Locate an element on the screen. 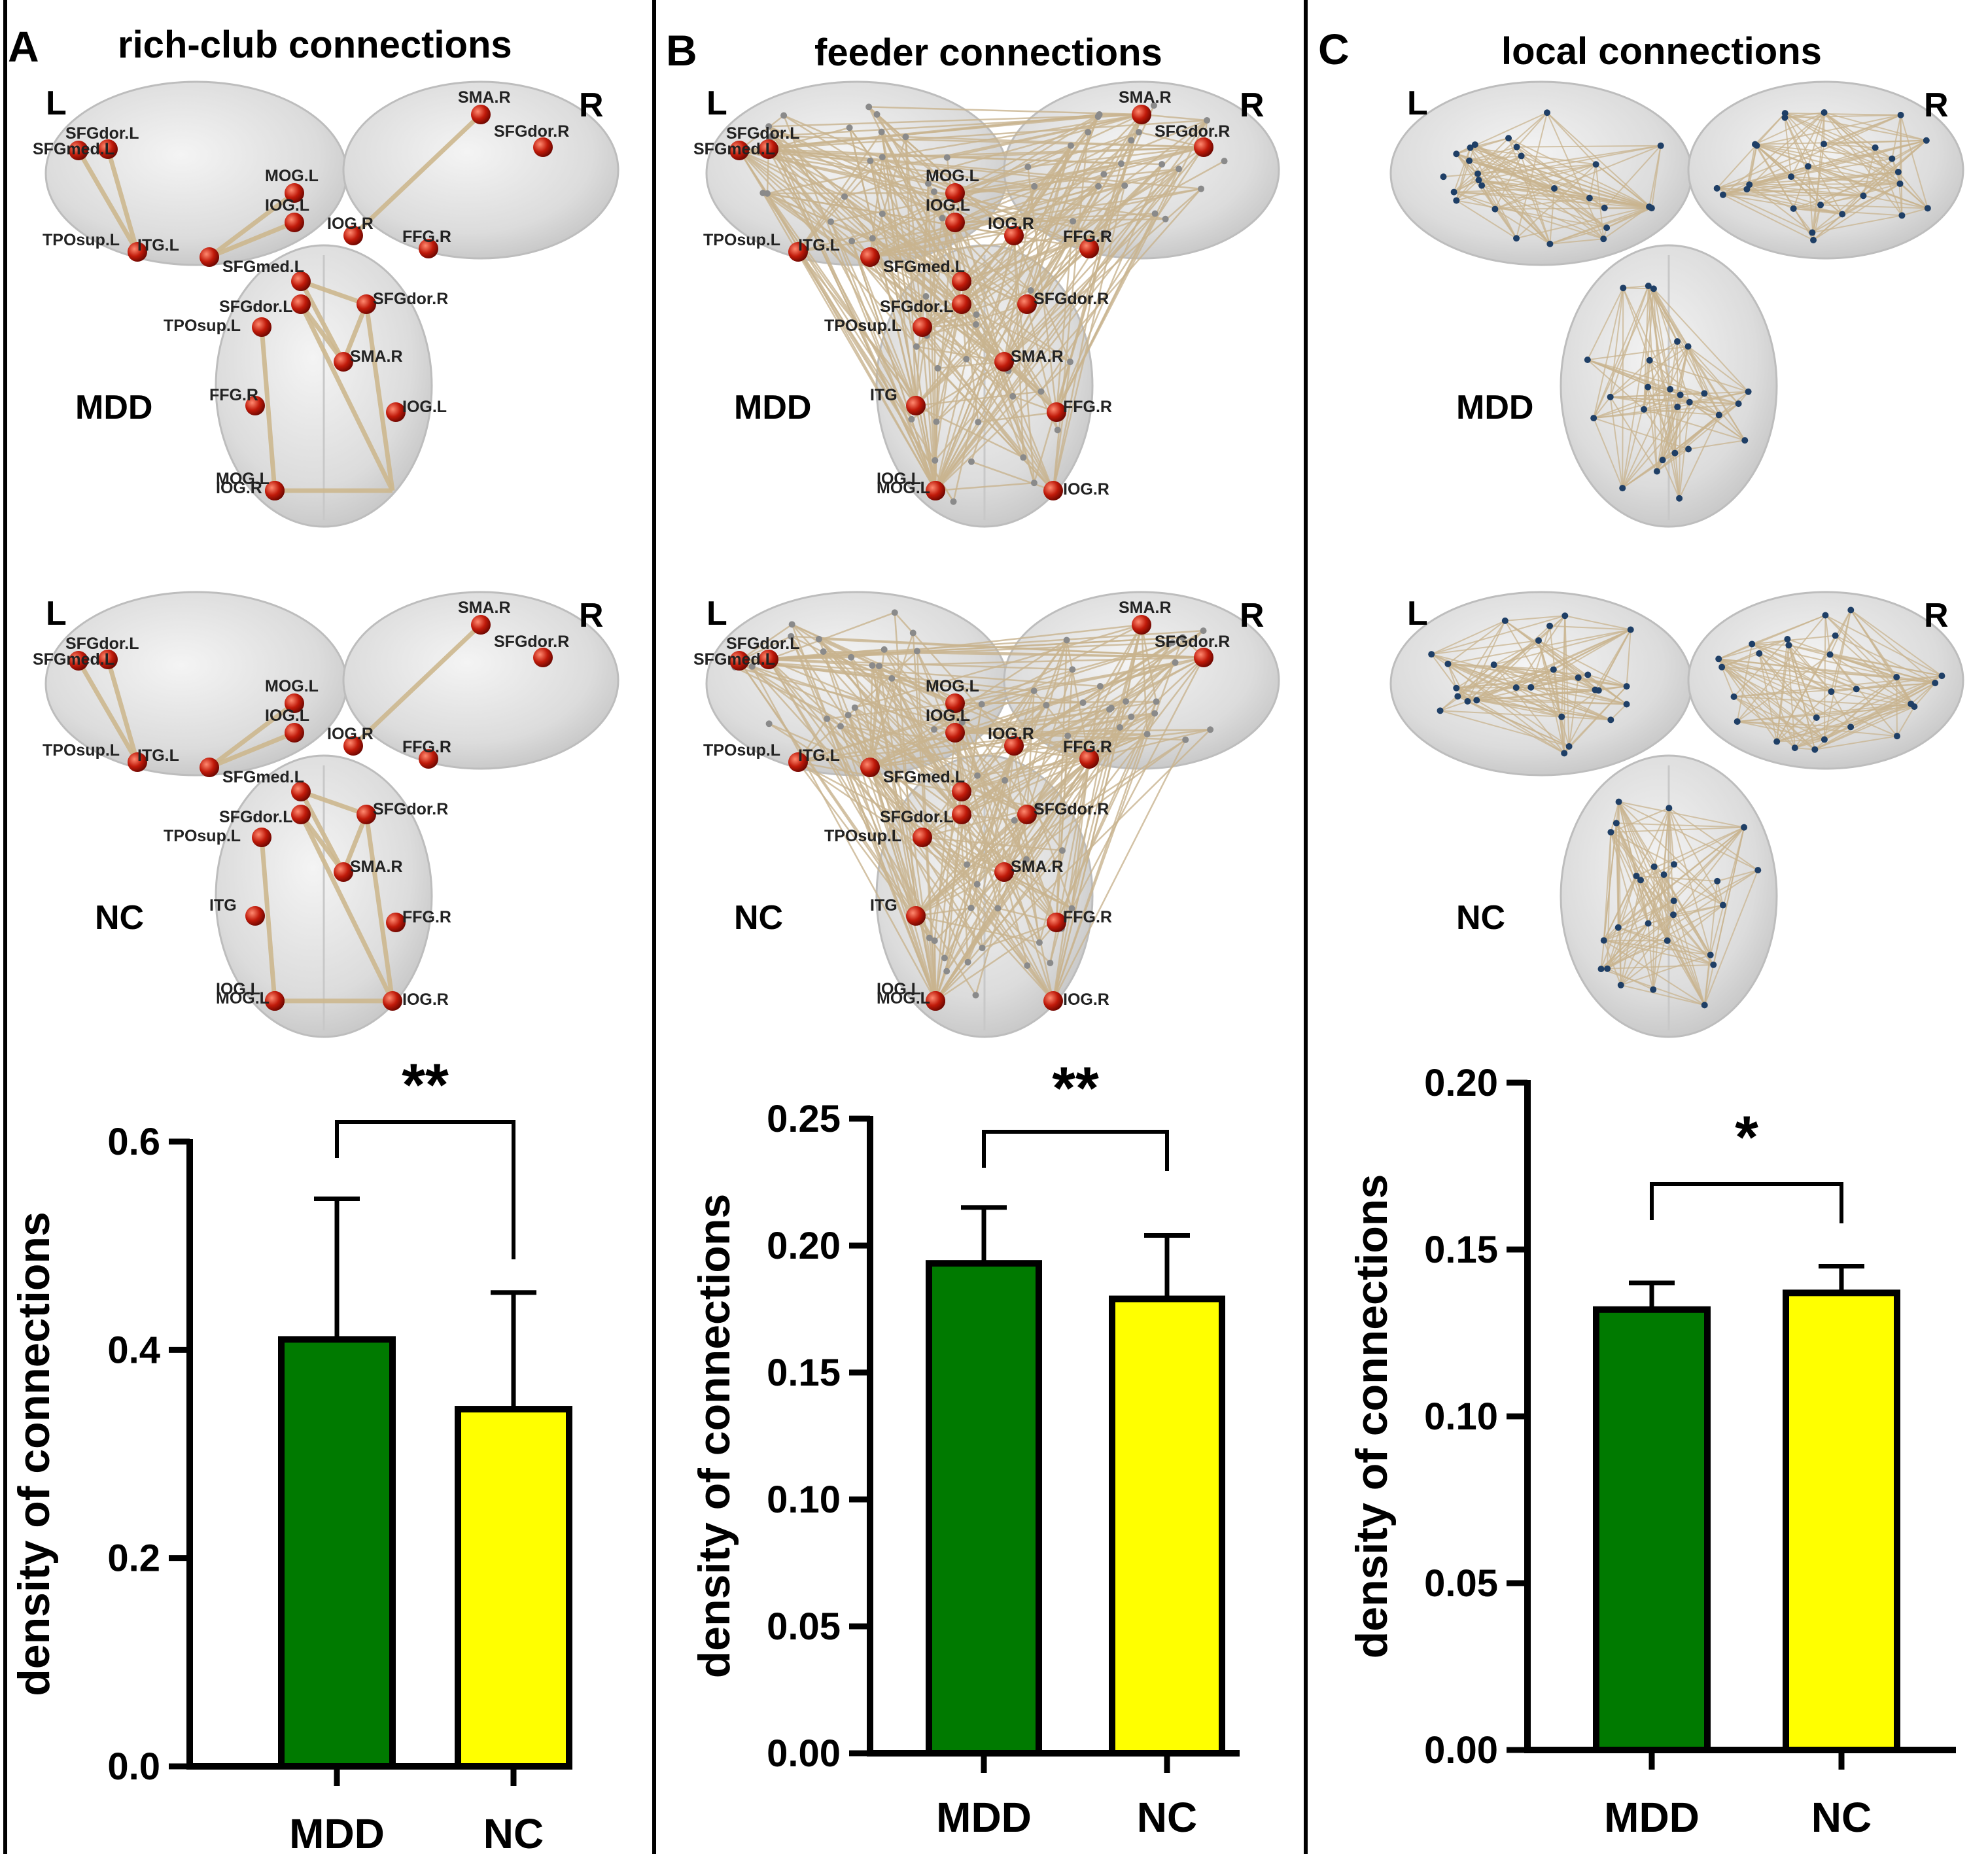 Image resolution: width=1988 pixels, height=1854 pixels. panel-letter-b: B is located at coordinates (682, 50).